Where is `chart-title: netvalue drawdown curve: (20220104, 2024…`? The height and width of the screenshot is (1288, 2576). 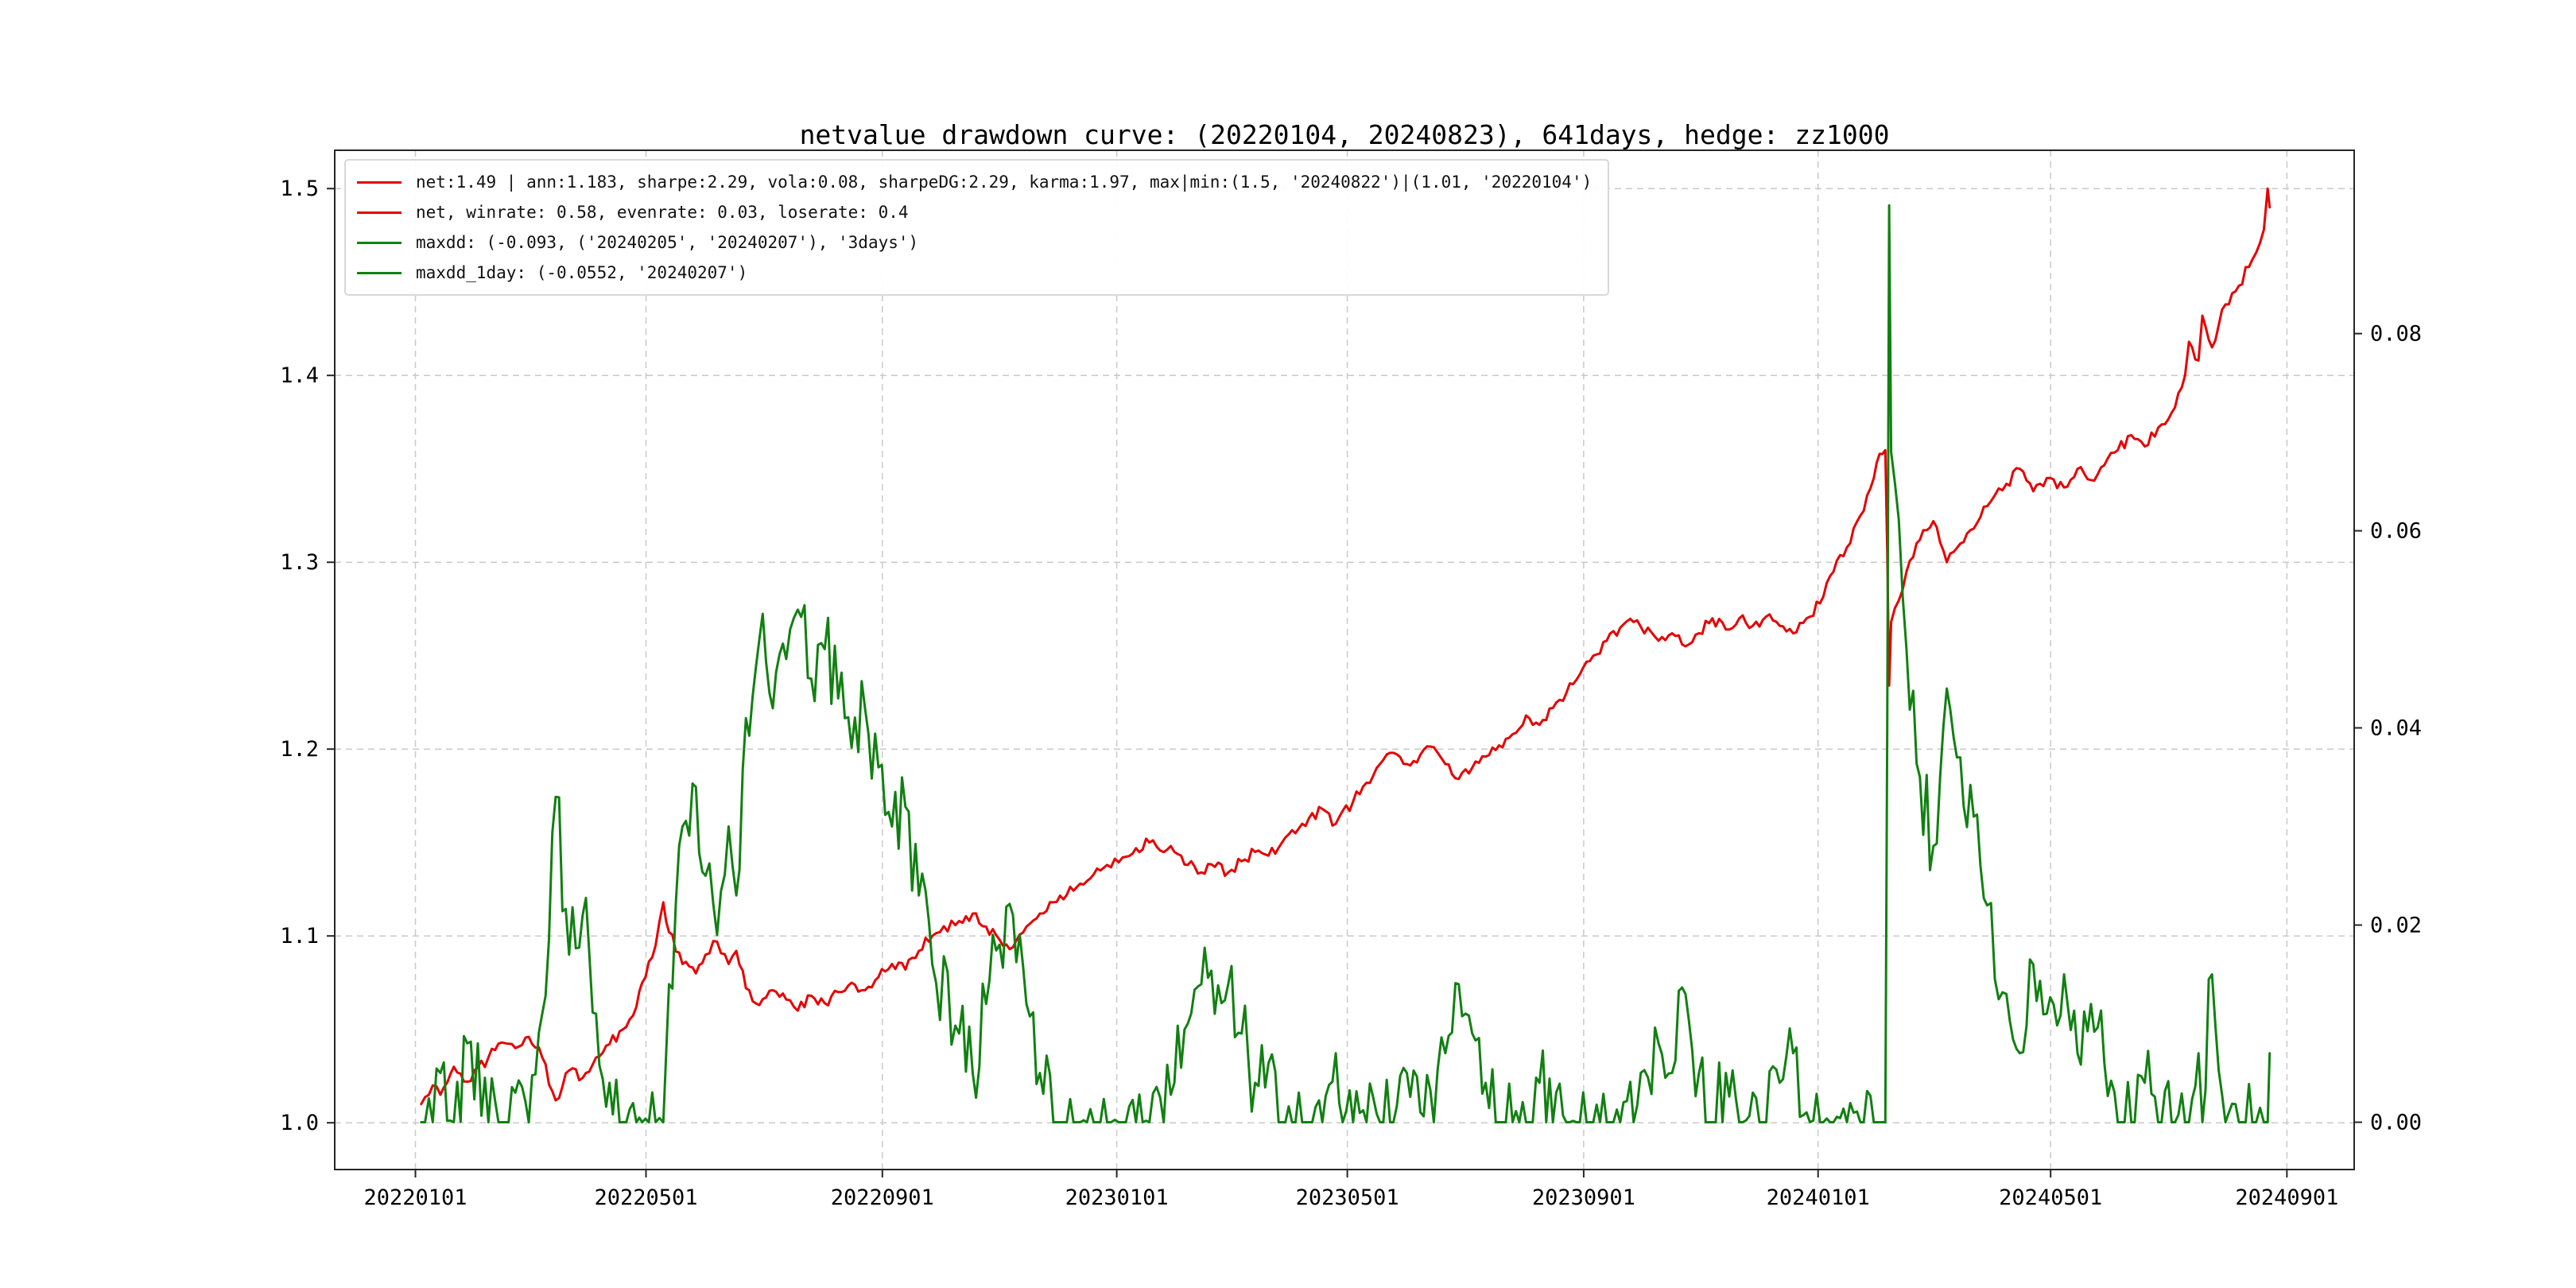
chart-title: netvalue drawdown curve: (20220104, 2024… is located at coordinates (1344, 135).